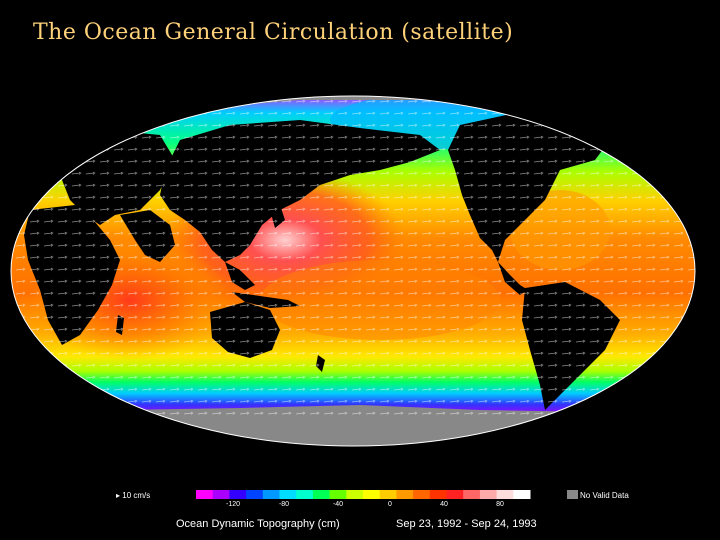 This screenshot has width=720, height=540. I want to click on no-data-label: No Valid Data, so click(604, 495).